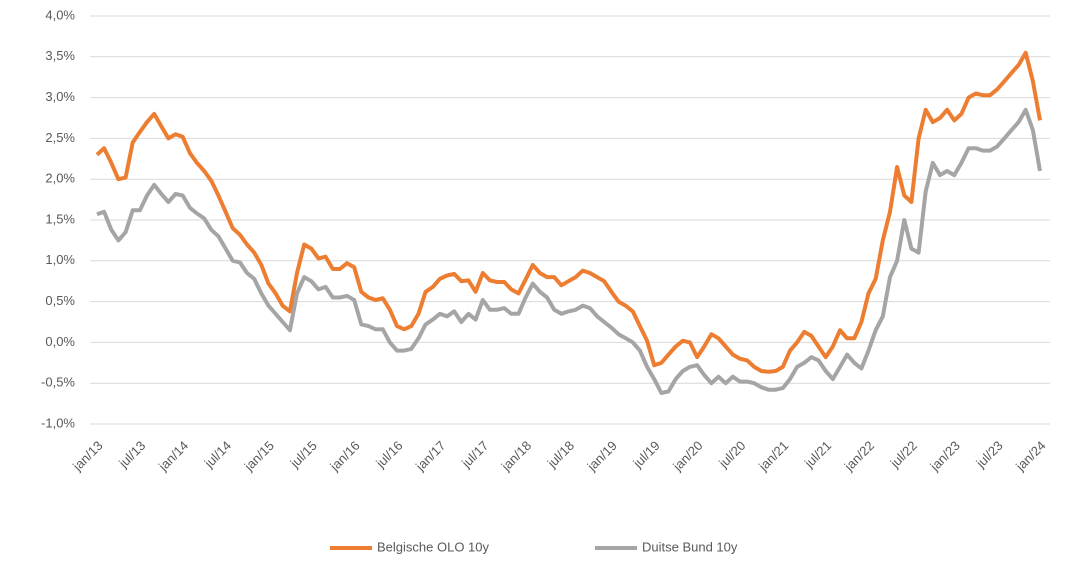  Describe the element at coordinates (433, 546) in the screenshot. I see `legend-label: Belgische OLO 10y` at that location.